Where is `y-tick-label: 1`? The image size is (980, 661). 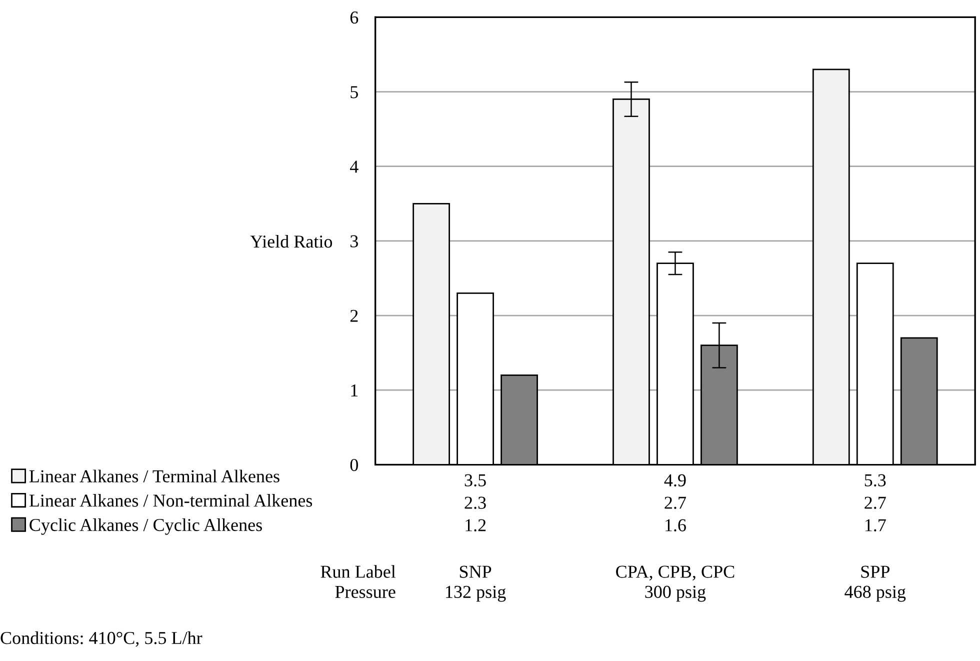 y-tick-label: 1 is located at coordinates (354, 390).